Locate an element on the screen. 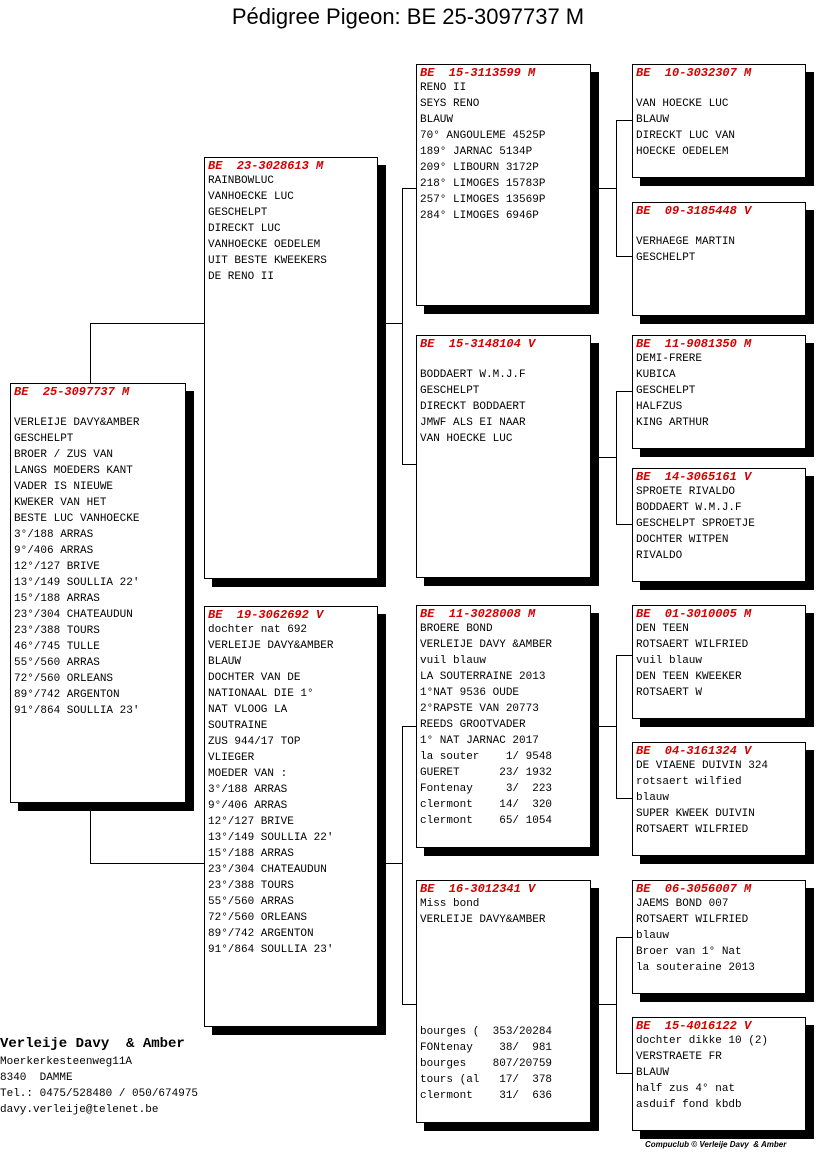 Image resolution: width=816 pixels, height=1172 pixels. pigeon-info-line: FONtenay 38/ 981 is located at coordinates (486, 1048).